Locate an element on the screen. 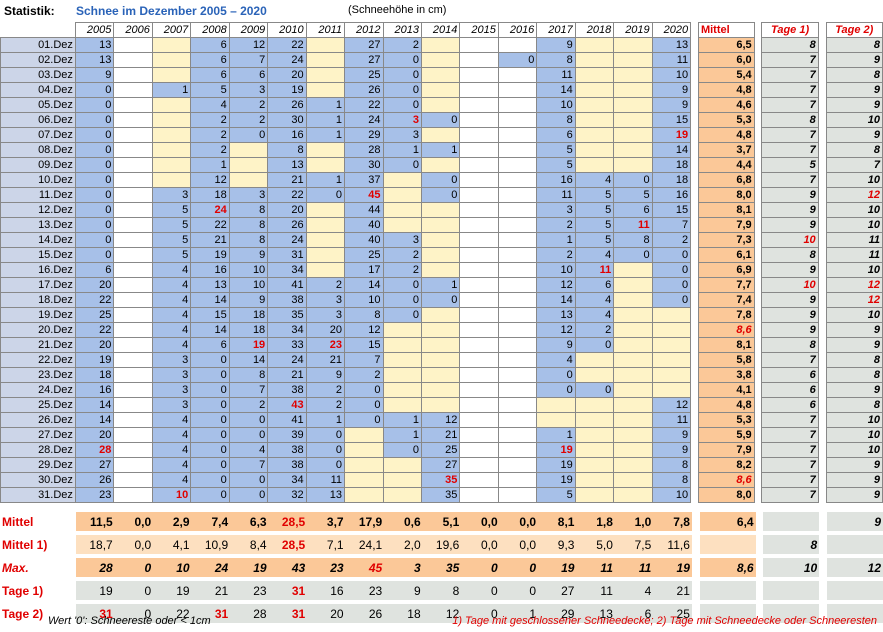 Image resolution: width=883 pixels, height=632 pixels. summary-cell: 5,0 is located at coordinates (595, 544).